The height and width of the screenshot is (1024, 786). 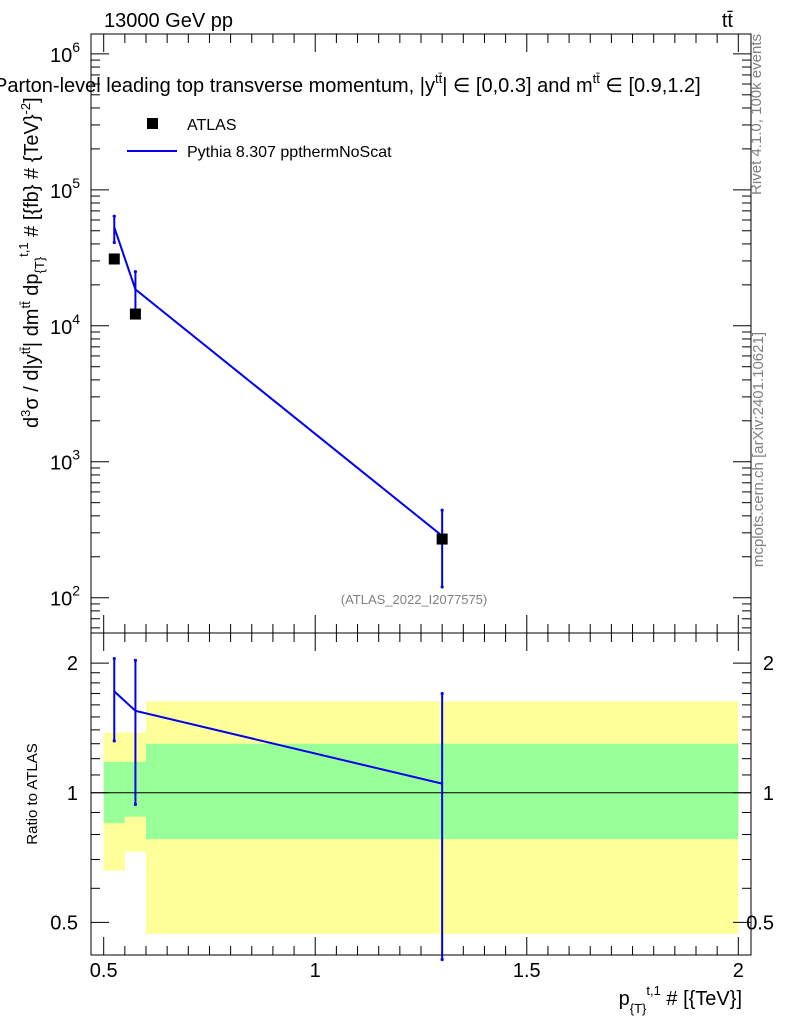 What do you see at coordinates (64, 923) in the screenshot?
I see `ratio-y-tick-label-left: 0.5` at bounding box center [64, 923].